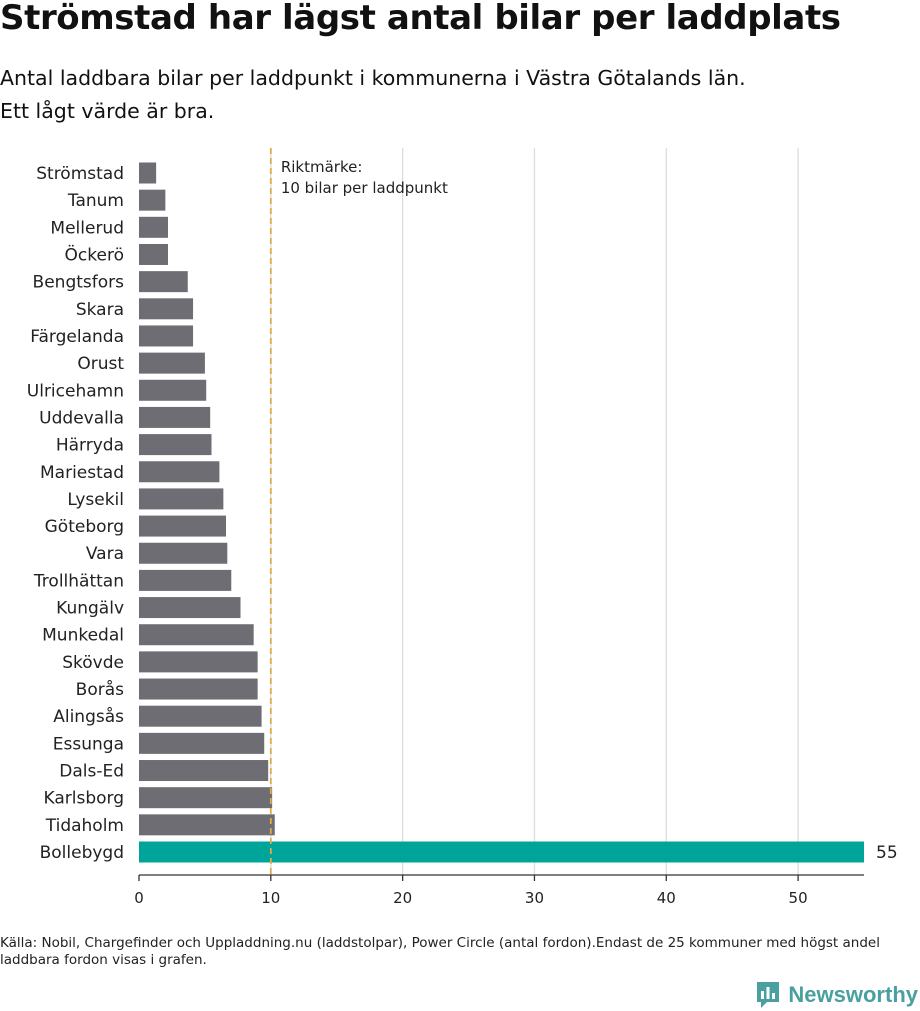 This screenshot has width=920, height=1011. Describe the element at coordinates (153, 254) in the screenshot. I see `bar-Öckerö` at that location.